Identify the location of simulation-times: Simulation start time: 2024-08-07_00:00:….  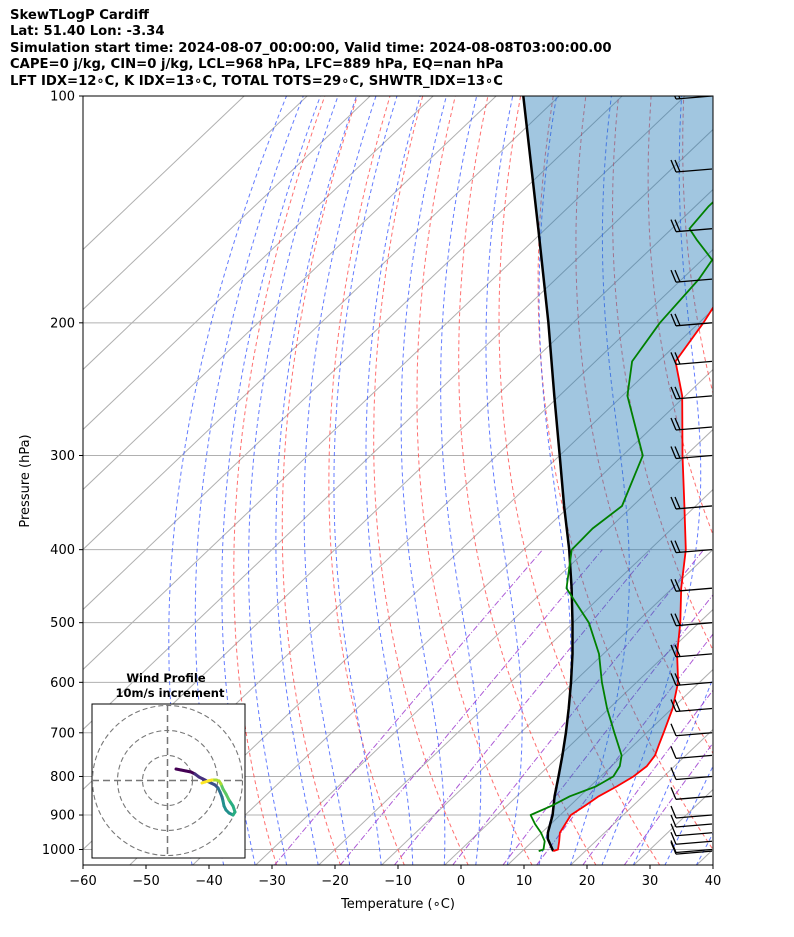
(311, 48).